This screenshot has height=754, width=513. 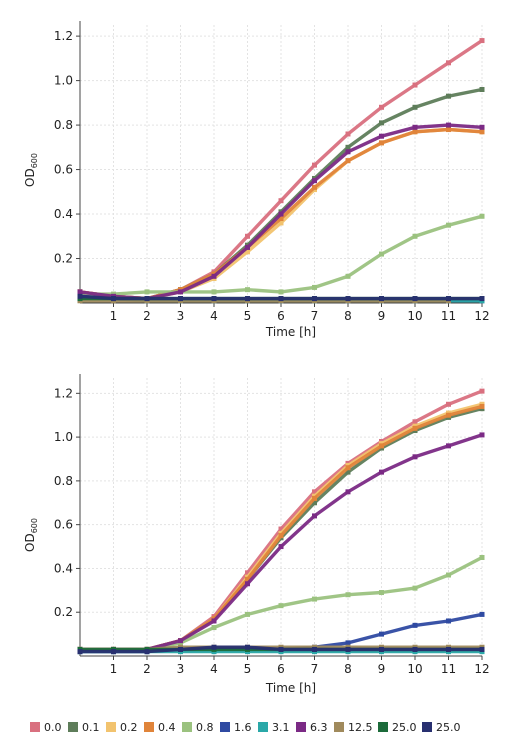 I want to click on x-tick-label: 6, so click(x=281, y=669).